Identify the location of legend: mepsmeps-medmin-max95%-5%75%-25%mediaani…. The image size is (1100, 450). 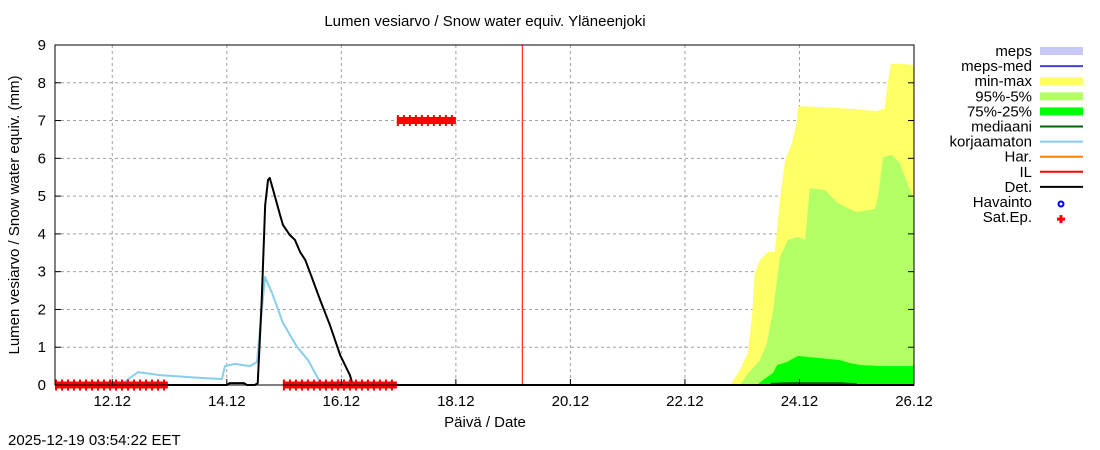
(1016, 134).